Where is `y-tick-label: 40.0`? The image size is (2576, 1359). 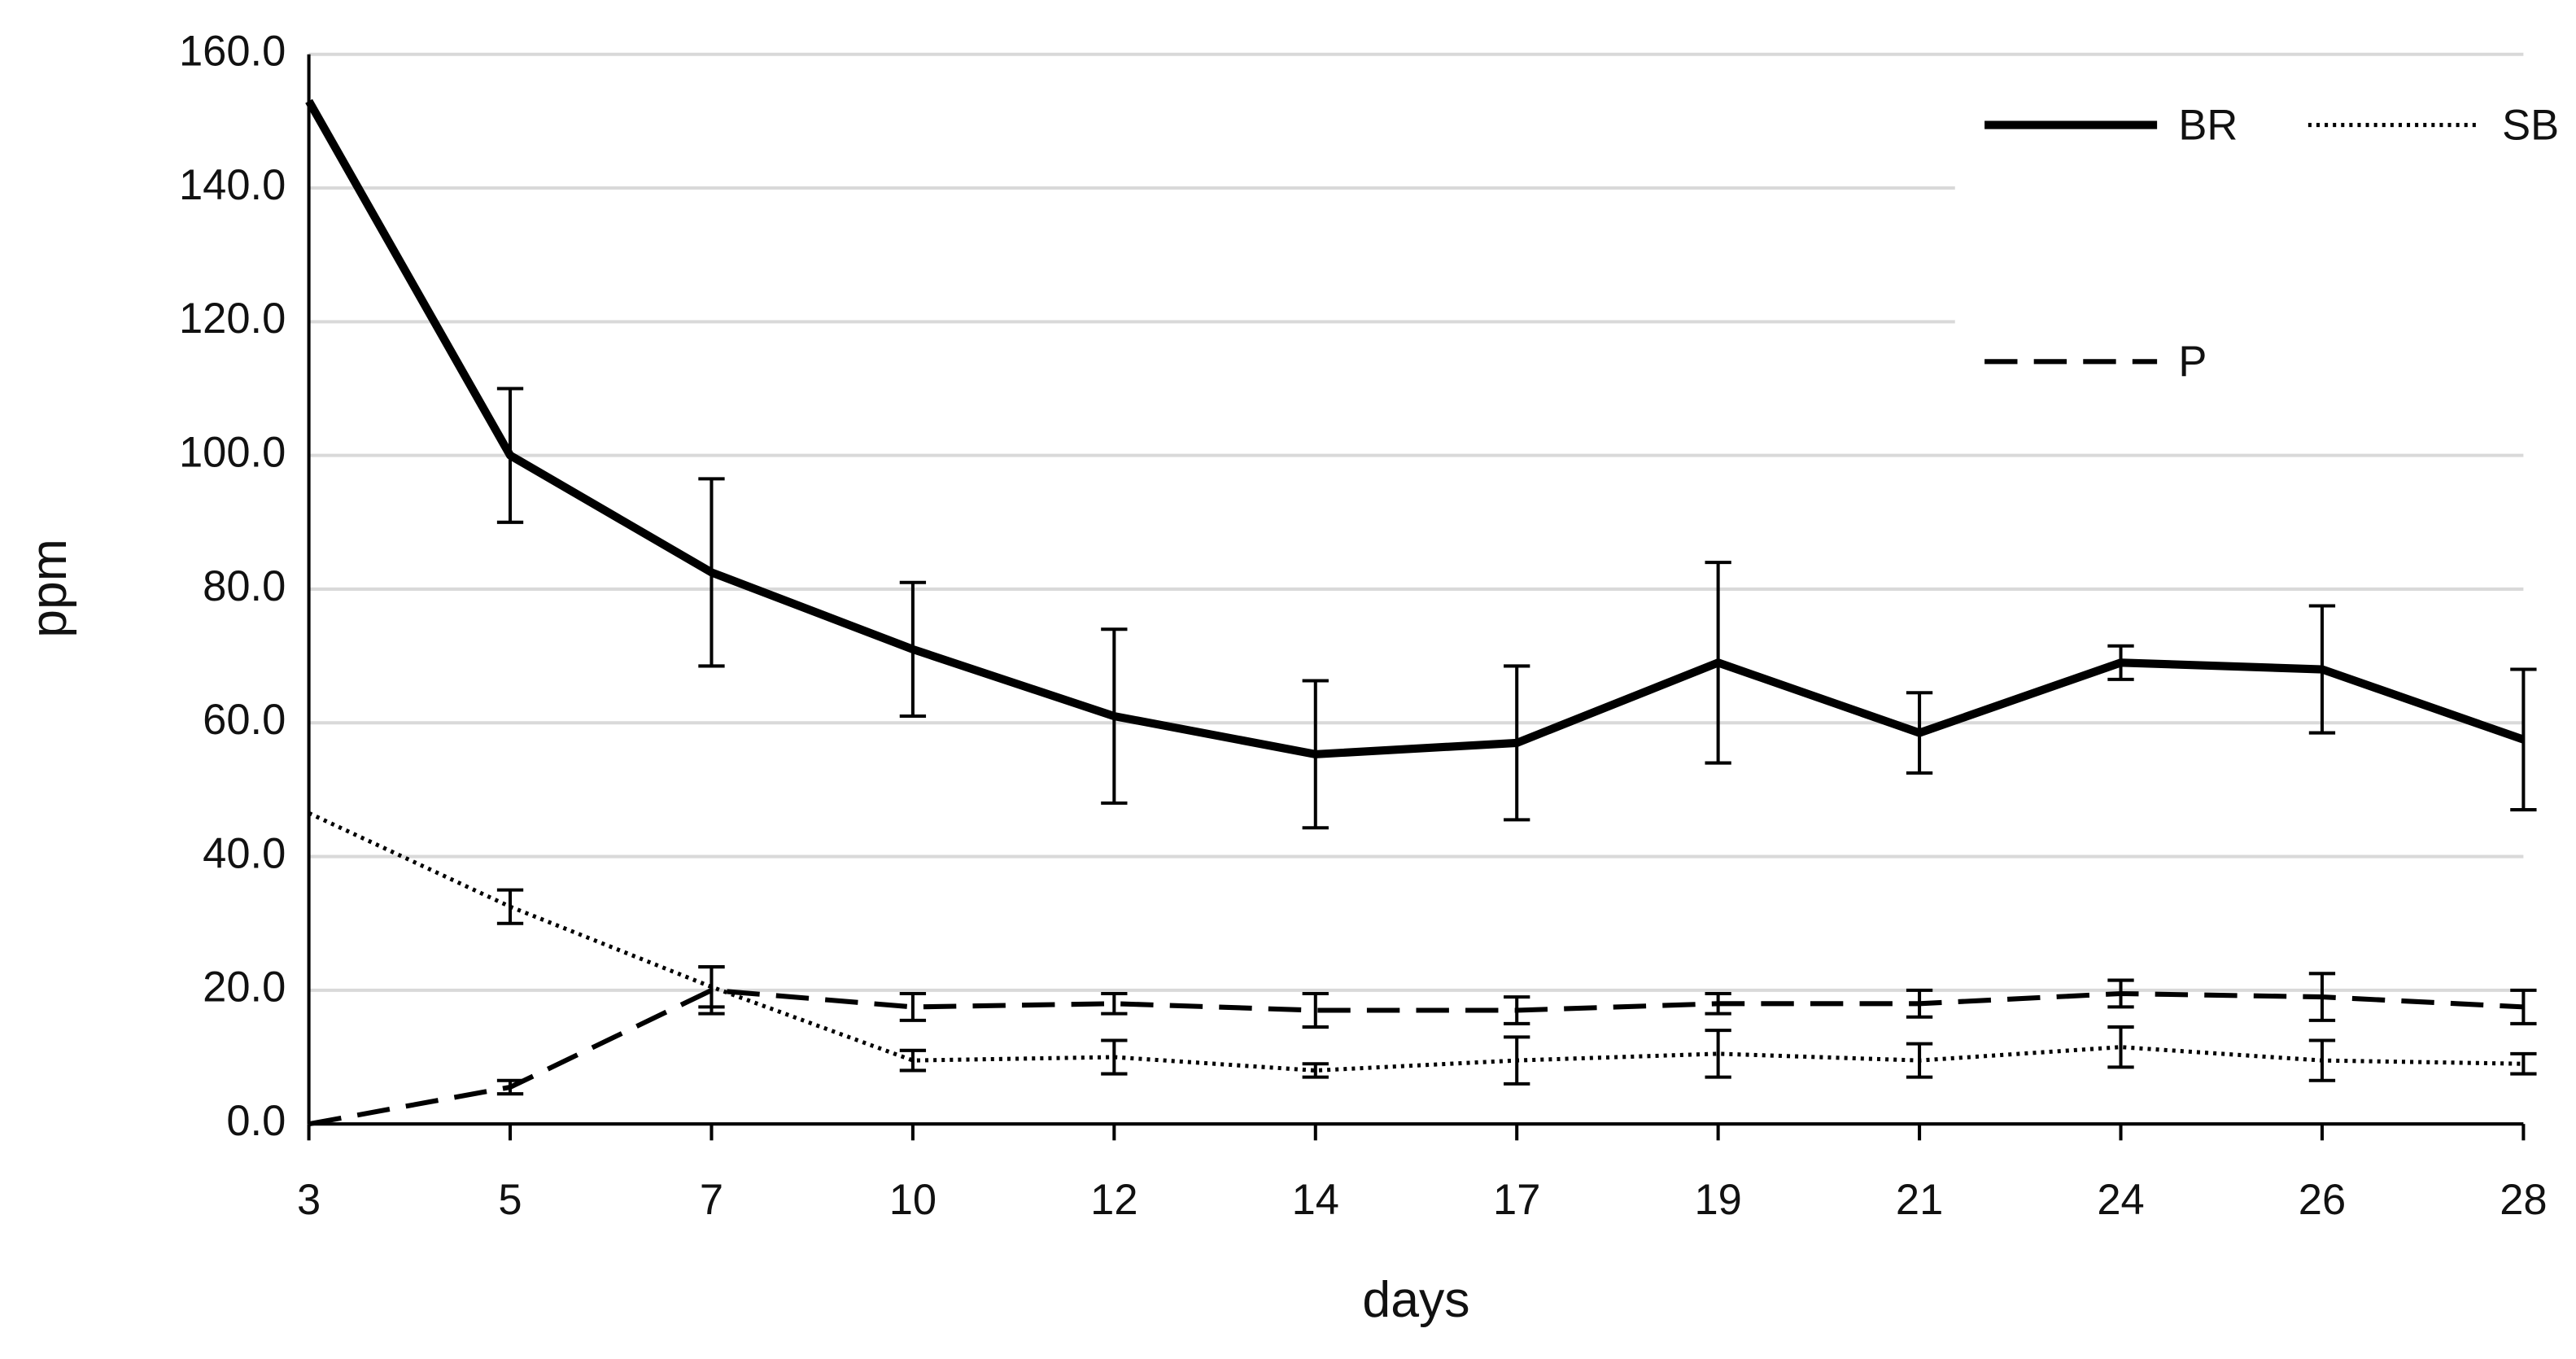 y-tick-label: 40.0 is located at coordinates (244, 853).